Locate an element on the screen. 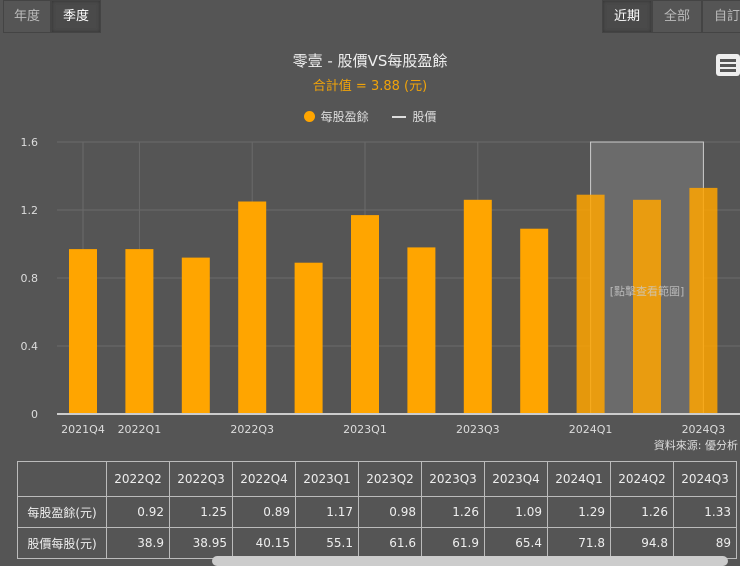  x-tick-label: 2024Q1 is located at coordinates (591, 429).